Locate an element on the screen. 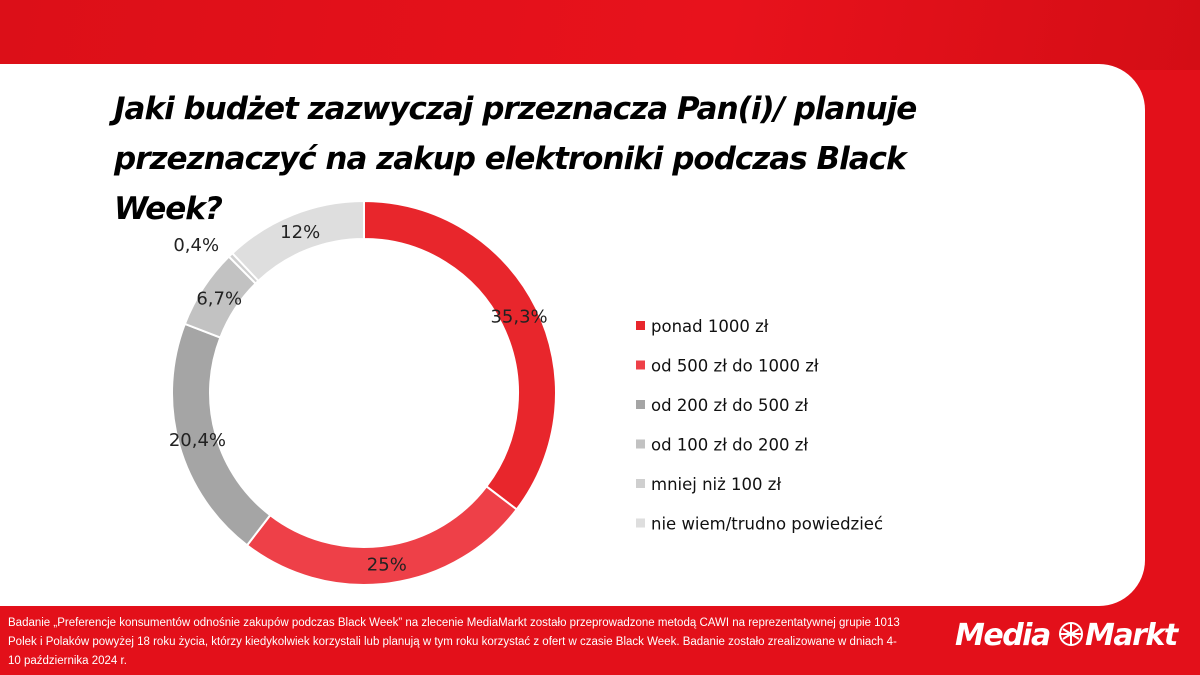 The image size is (1200, 675). slice-value-label: 12% is located at coordinates (300, 232).